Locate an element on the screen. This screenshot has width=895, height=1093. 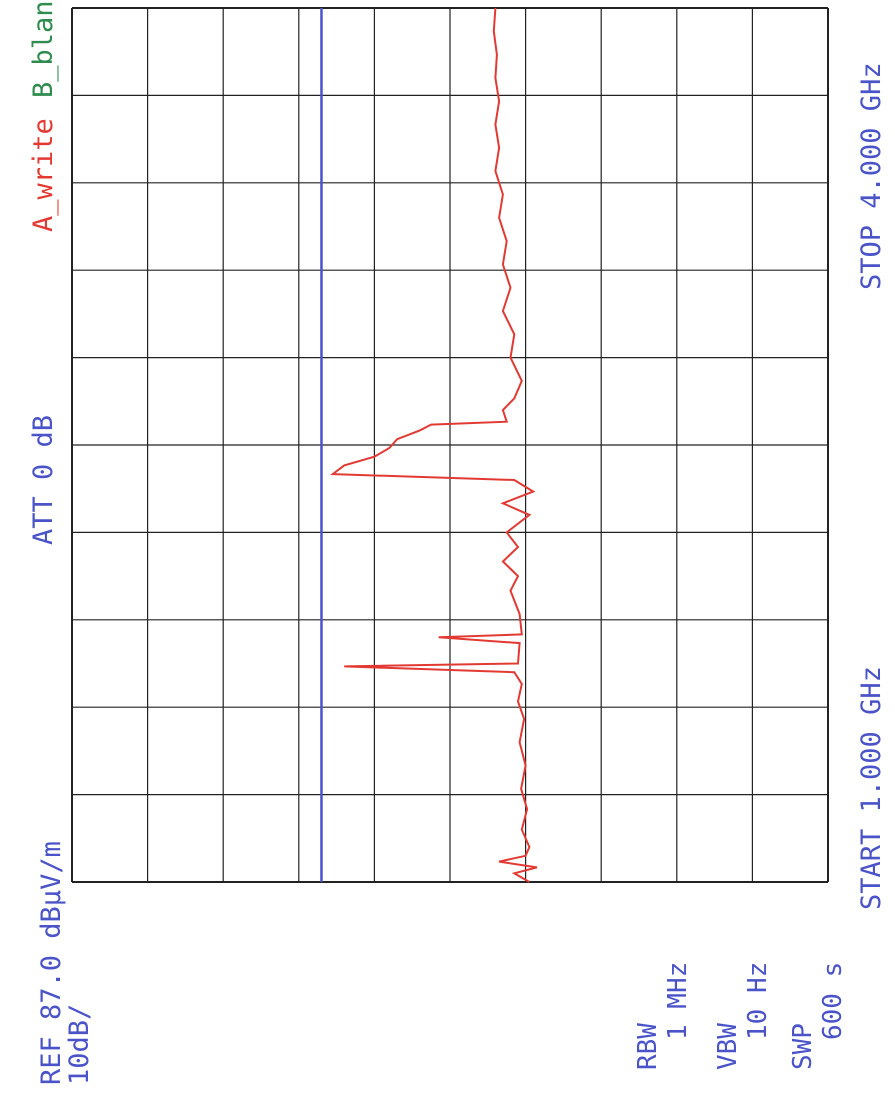
ref-level-label: REF 87.0 dBμV/m is located at coordinates (51, 963).